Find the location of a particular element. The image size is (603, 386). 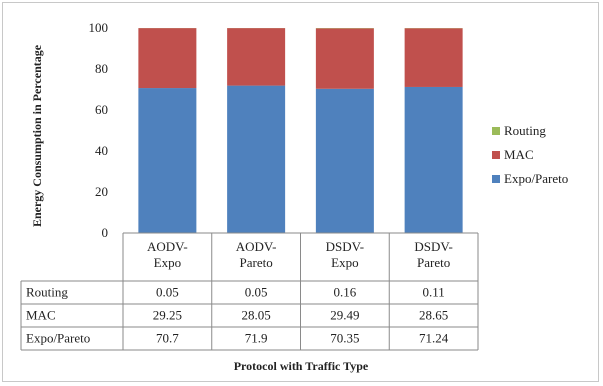

table-cell: 28.05 is located at coordinates (256, 315).